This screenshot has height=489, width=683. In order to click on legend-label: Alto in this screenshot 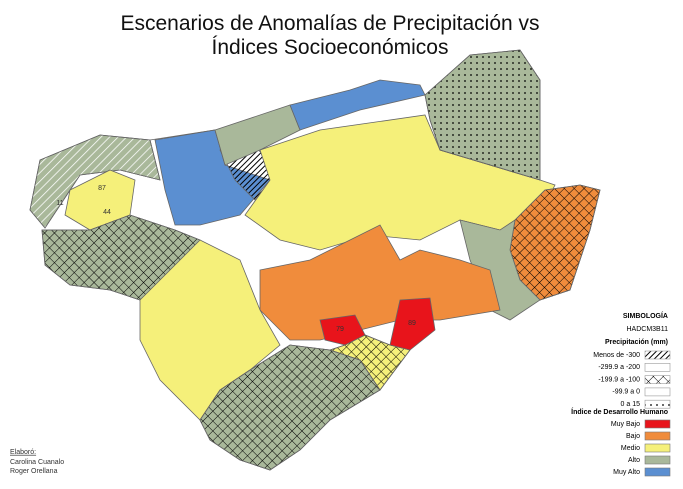, I will do `click(634, 460)`.